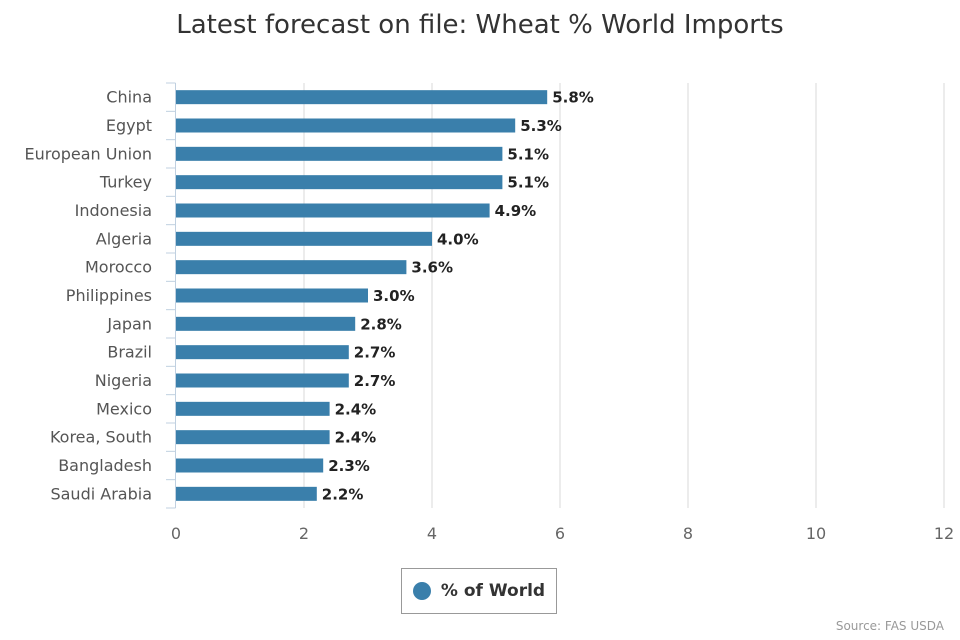 Image resolution: width=960 pixels, height=640 pixels. Describe the element at coordinates (176, 533) in the screenshot. I see `x-tick-label: 0` at that location.